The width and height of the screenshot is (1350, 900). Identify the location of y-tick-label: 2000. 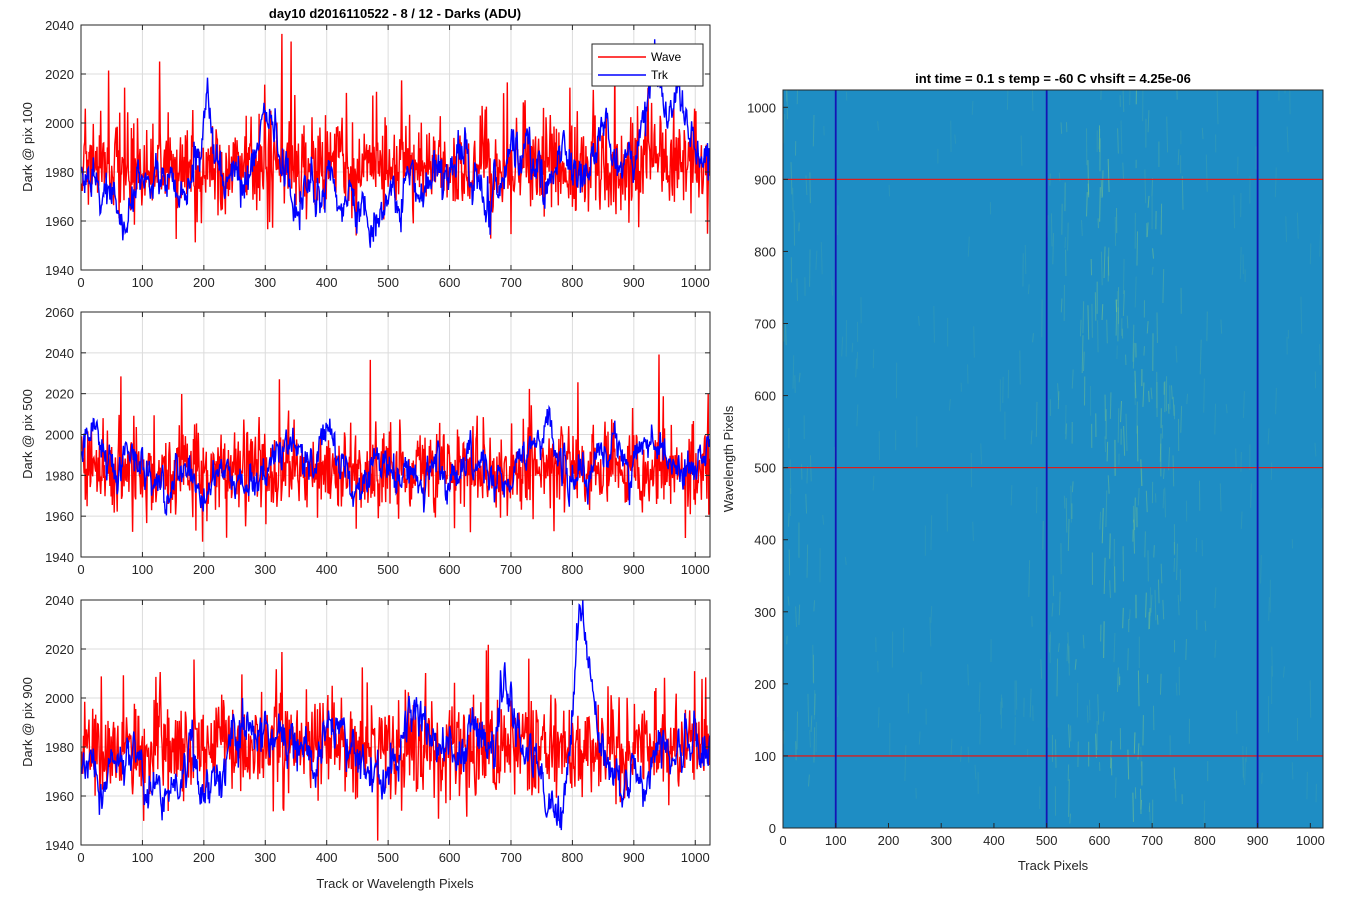
(59, 698).